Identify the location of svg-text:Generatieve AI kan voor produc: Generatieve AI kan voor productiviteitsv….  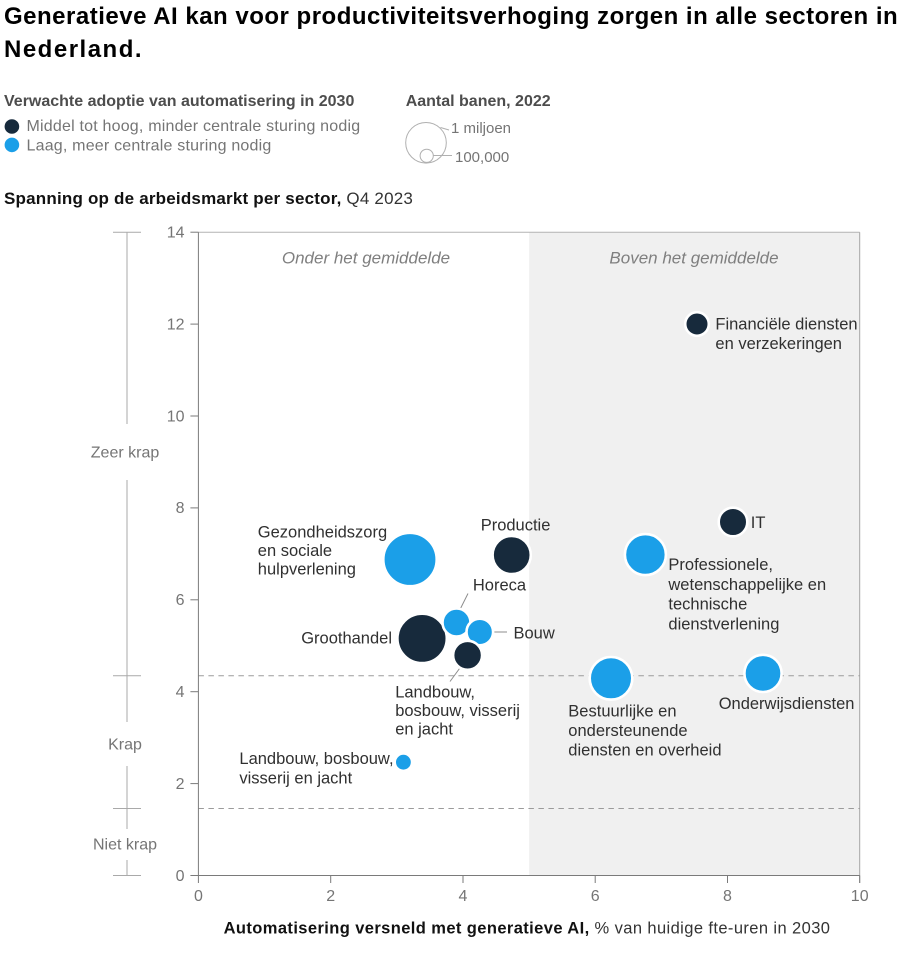
(451, 16).